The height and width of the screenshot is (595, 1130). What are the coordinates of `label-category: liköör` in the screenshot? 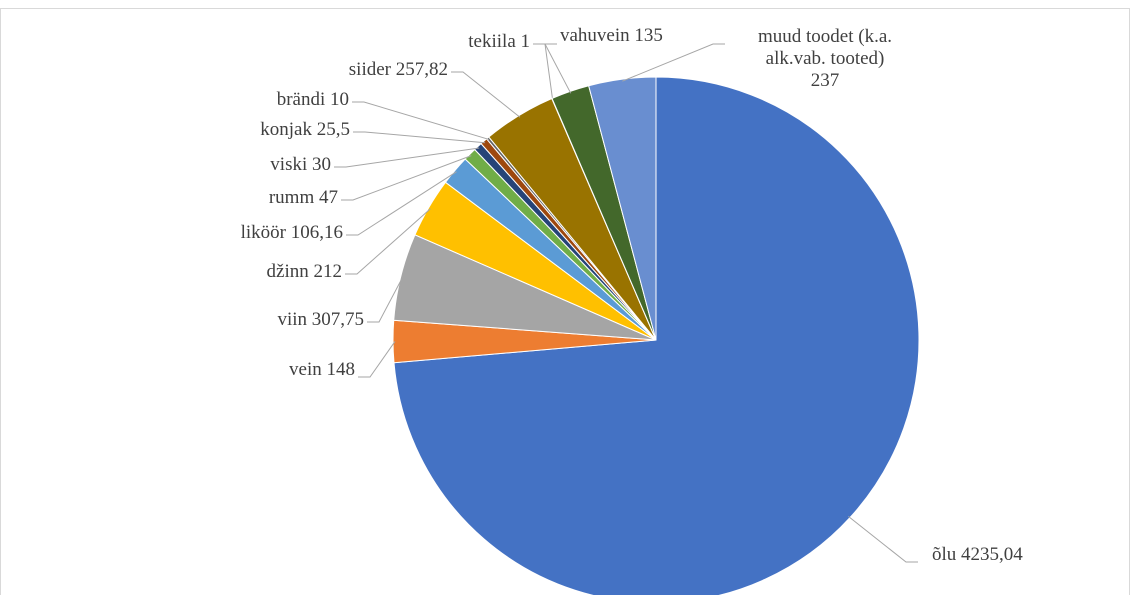 It's located at (263, 232).